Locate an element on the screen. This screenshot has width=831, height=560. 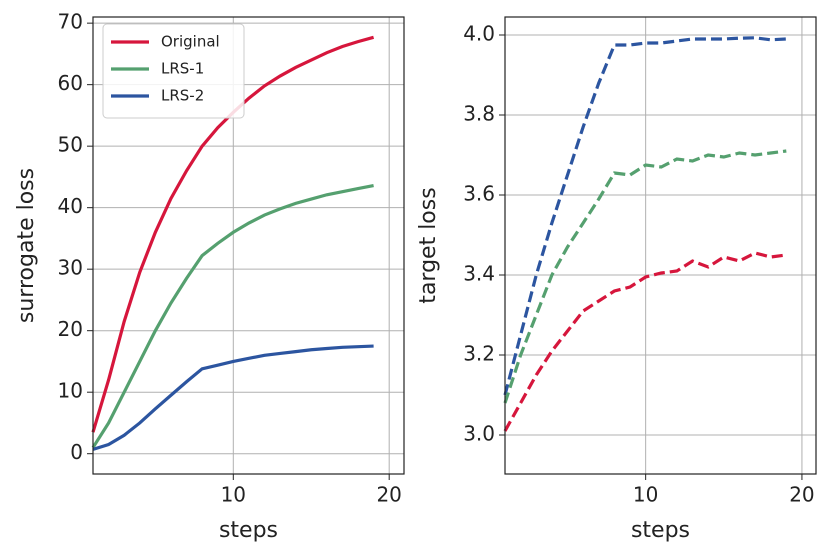
y-tick-label: 20 is located at coordinates (70, 329).